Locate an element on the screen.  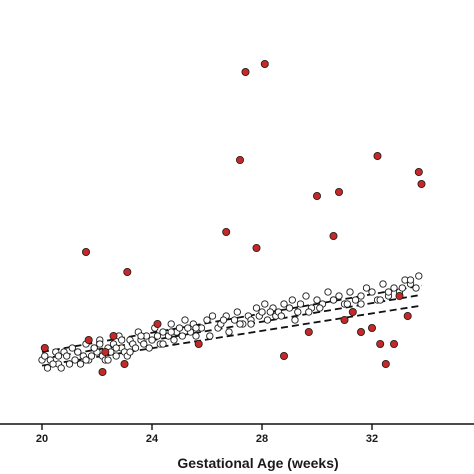
x-tick-label: 28 is located at coordinates (262, 439).